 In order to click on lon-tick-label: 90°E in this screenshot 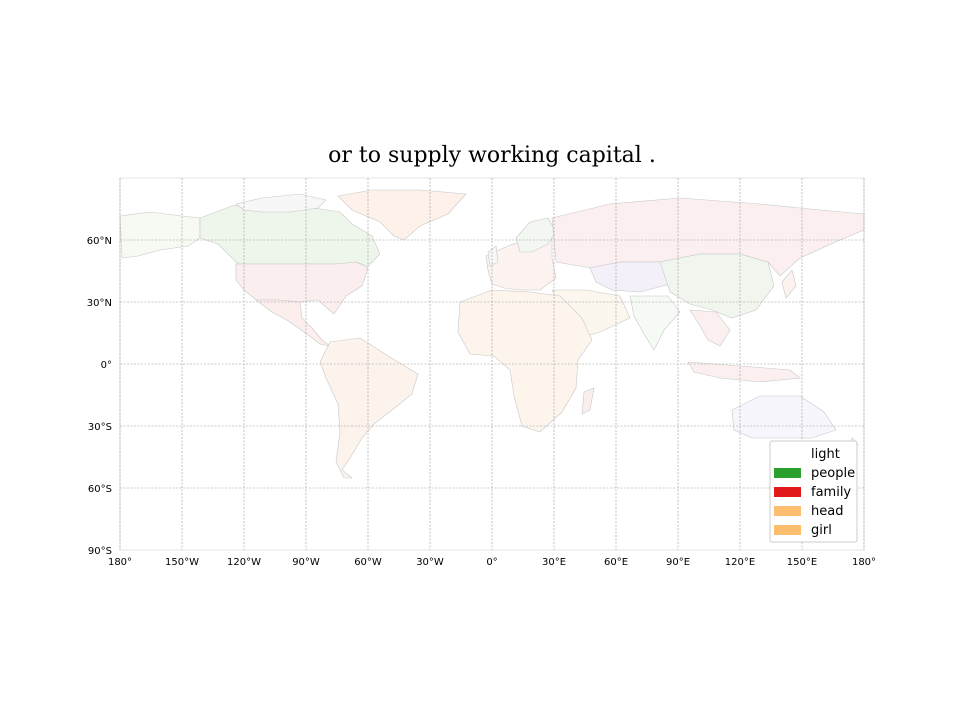, I will do `click(678, 562)`.